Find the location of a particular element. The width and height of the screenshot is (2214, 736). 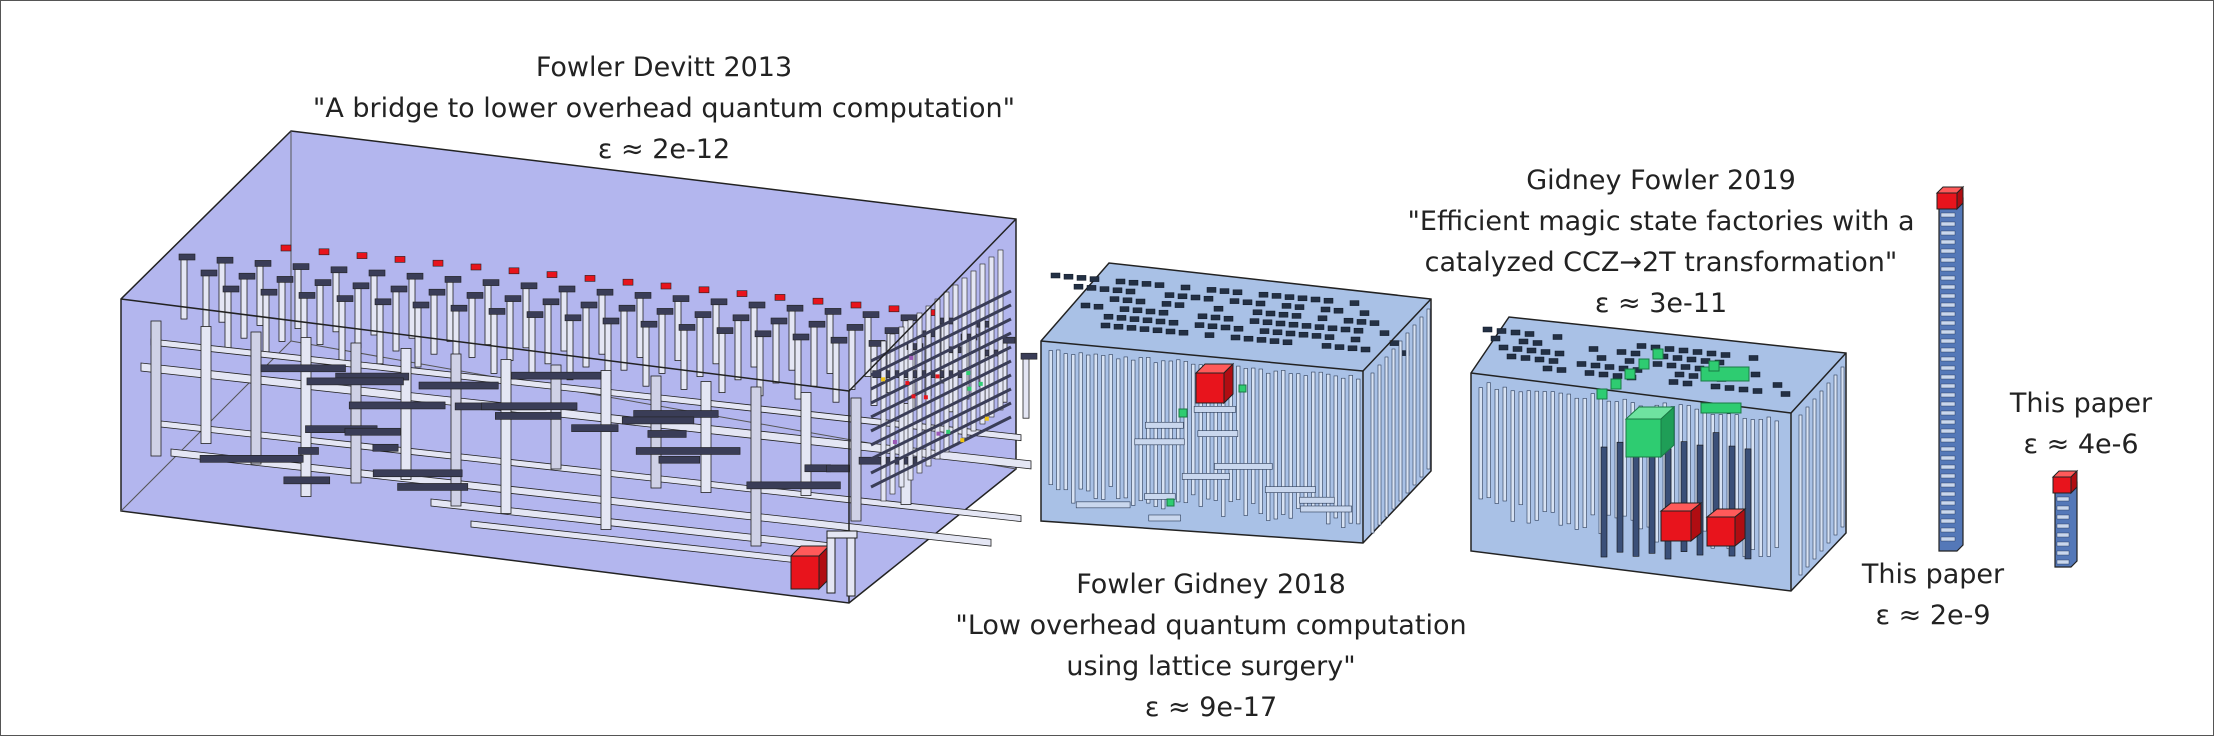

fd2013-error: ε ≈ 2e-12 is located at coordinates (664, 149).